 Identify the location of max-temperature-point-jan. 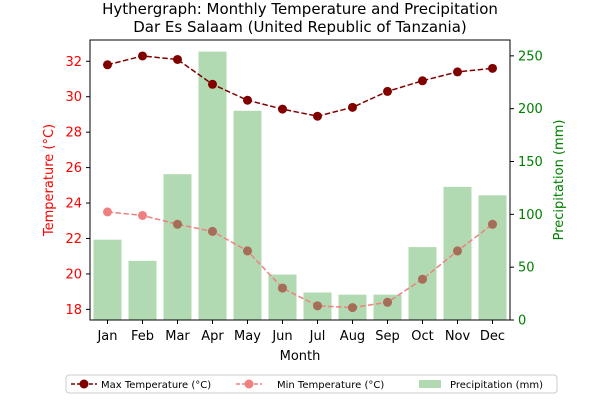
(107, 65).